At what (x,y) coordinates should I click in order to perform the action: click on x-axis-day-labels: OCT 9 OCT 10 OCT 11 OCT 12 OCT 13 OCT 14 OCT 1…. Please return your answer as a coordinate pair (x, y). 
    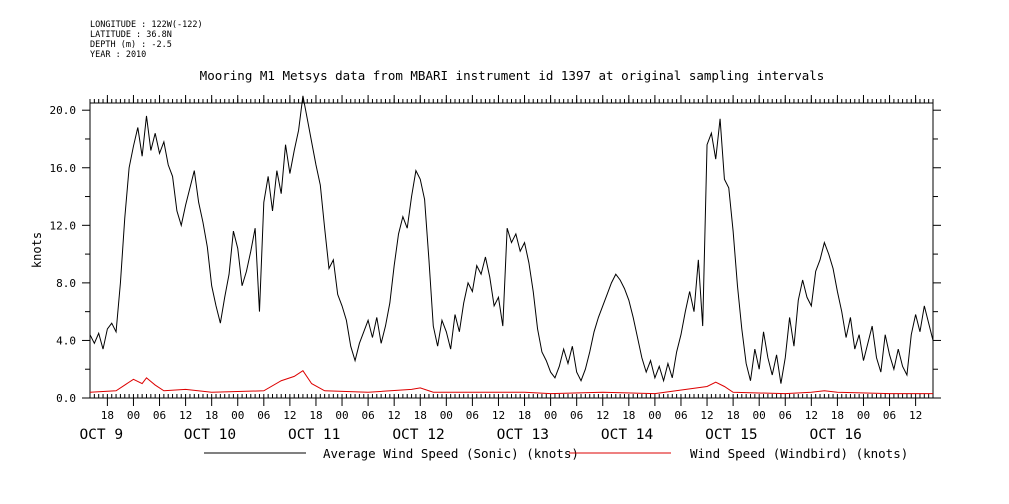
    Looking at the image, I should click on (470, 435).